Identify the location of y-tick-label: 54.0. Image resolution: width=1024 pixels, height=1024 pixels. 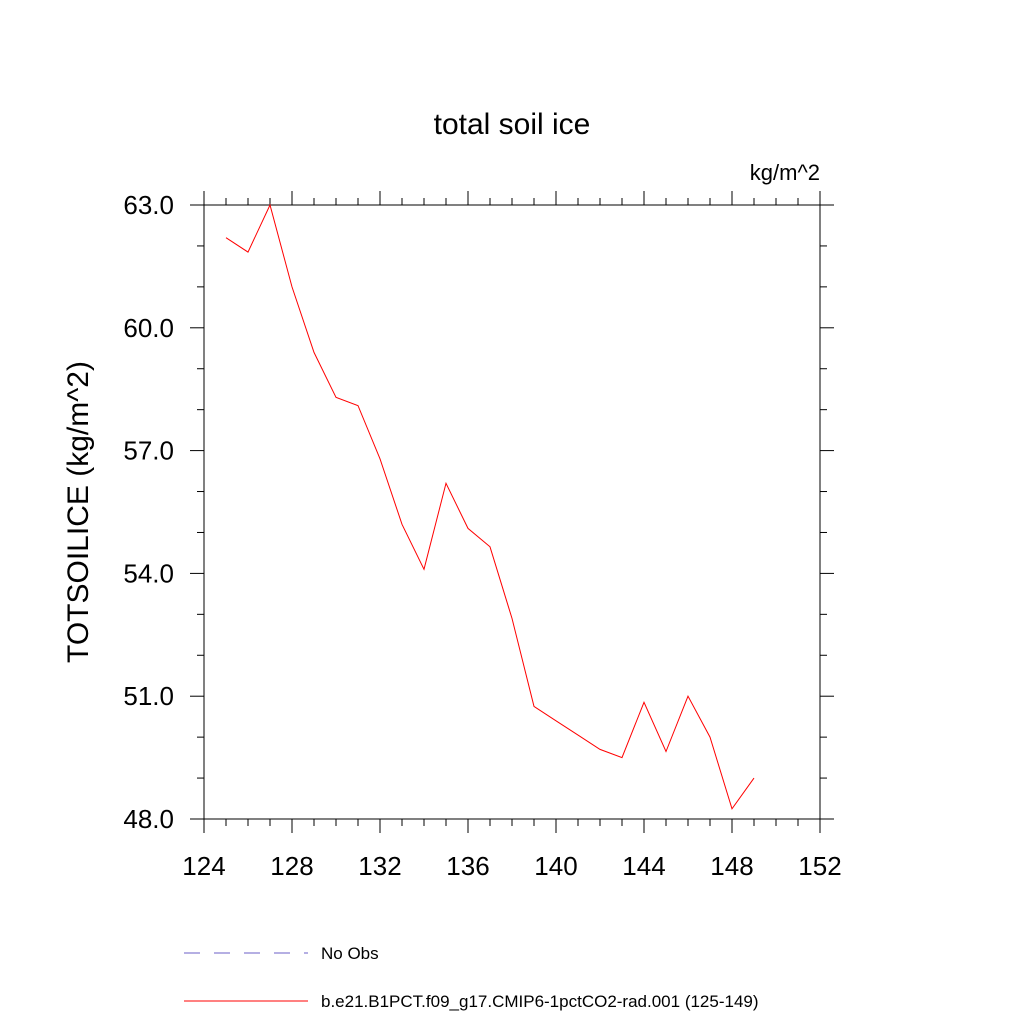
(148, 573).